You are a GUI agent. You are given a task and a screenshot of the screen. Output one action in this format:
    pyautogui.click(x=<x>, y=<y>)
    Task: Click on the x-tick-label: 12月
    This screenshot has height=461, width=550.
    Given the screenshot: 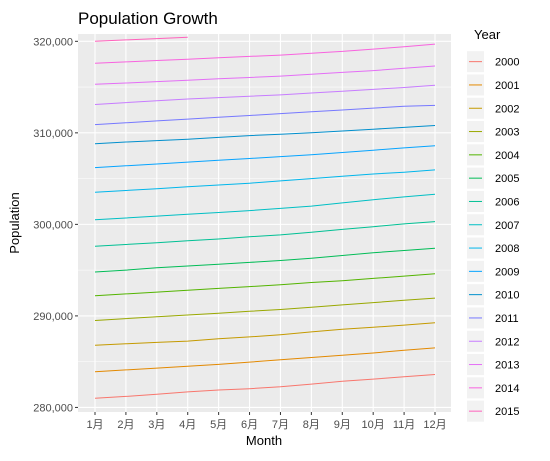 What is the action you would take?
    pyautogui.click(x=434, y=425)
    